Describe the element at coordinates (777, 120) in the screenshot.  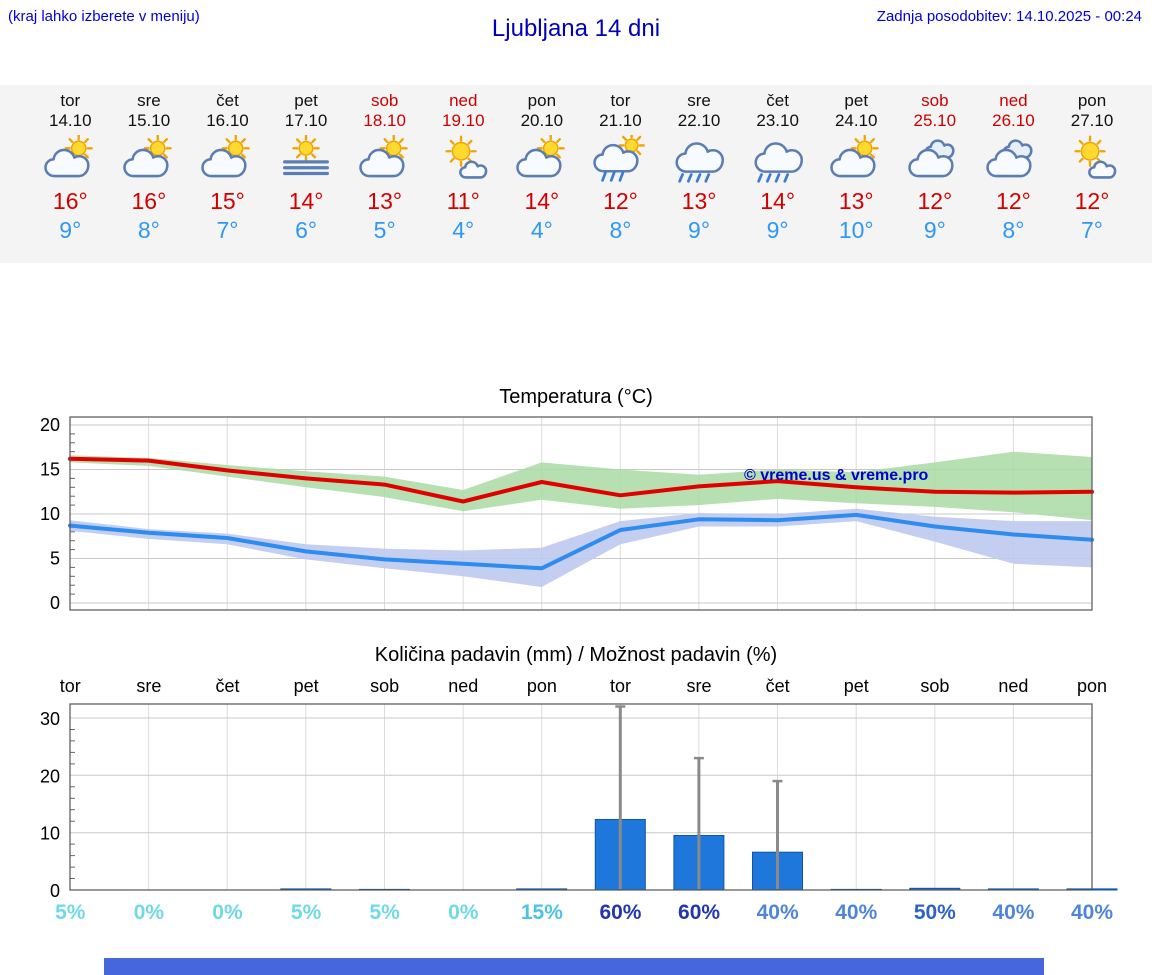
I see `day-date: 23.10` at that location.